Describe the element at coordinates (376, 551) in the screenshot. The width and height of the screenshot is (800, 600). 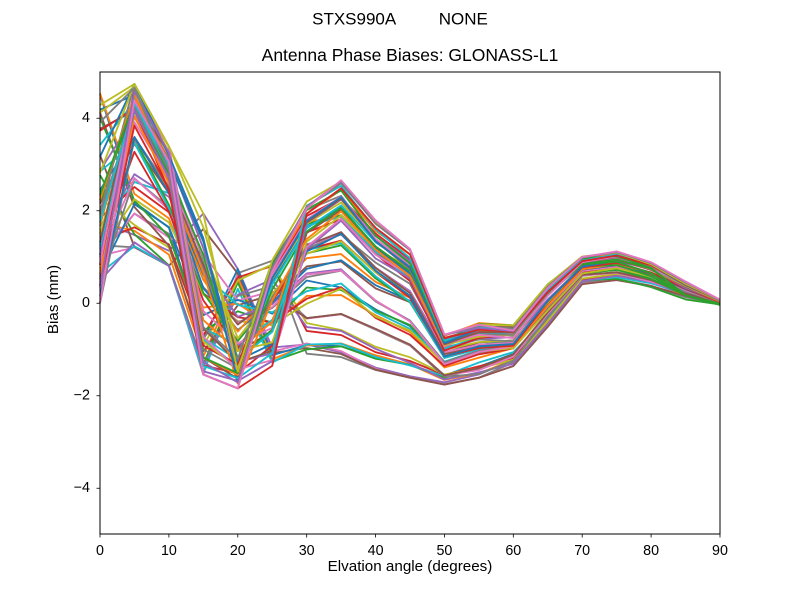
I see `svg-text: 40` at that location.